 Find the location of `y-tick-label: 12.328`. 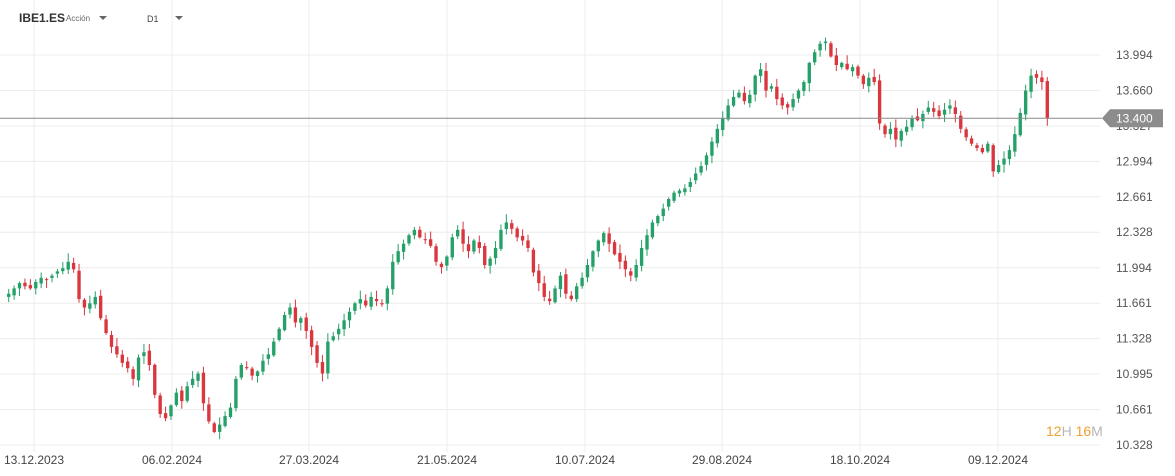

y-tick-label: 12.328 is located at coordinates (1134, 232).